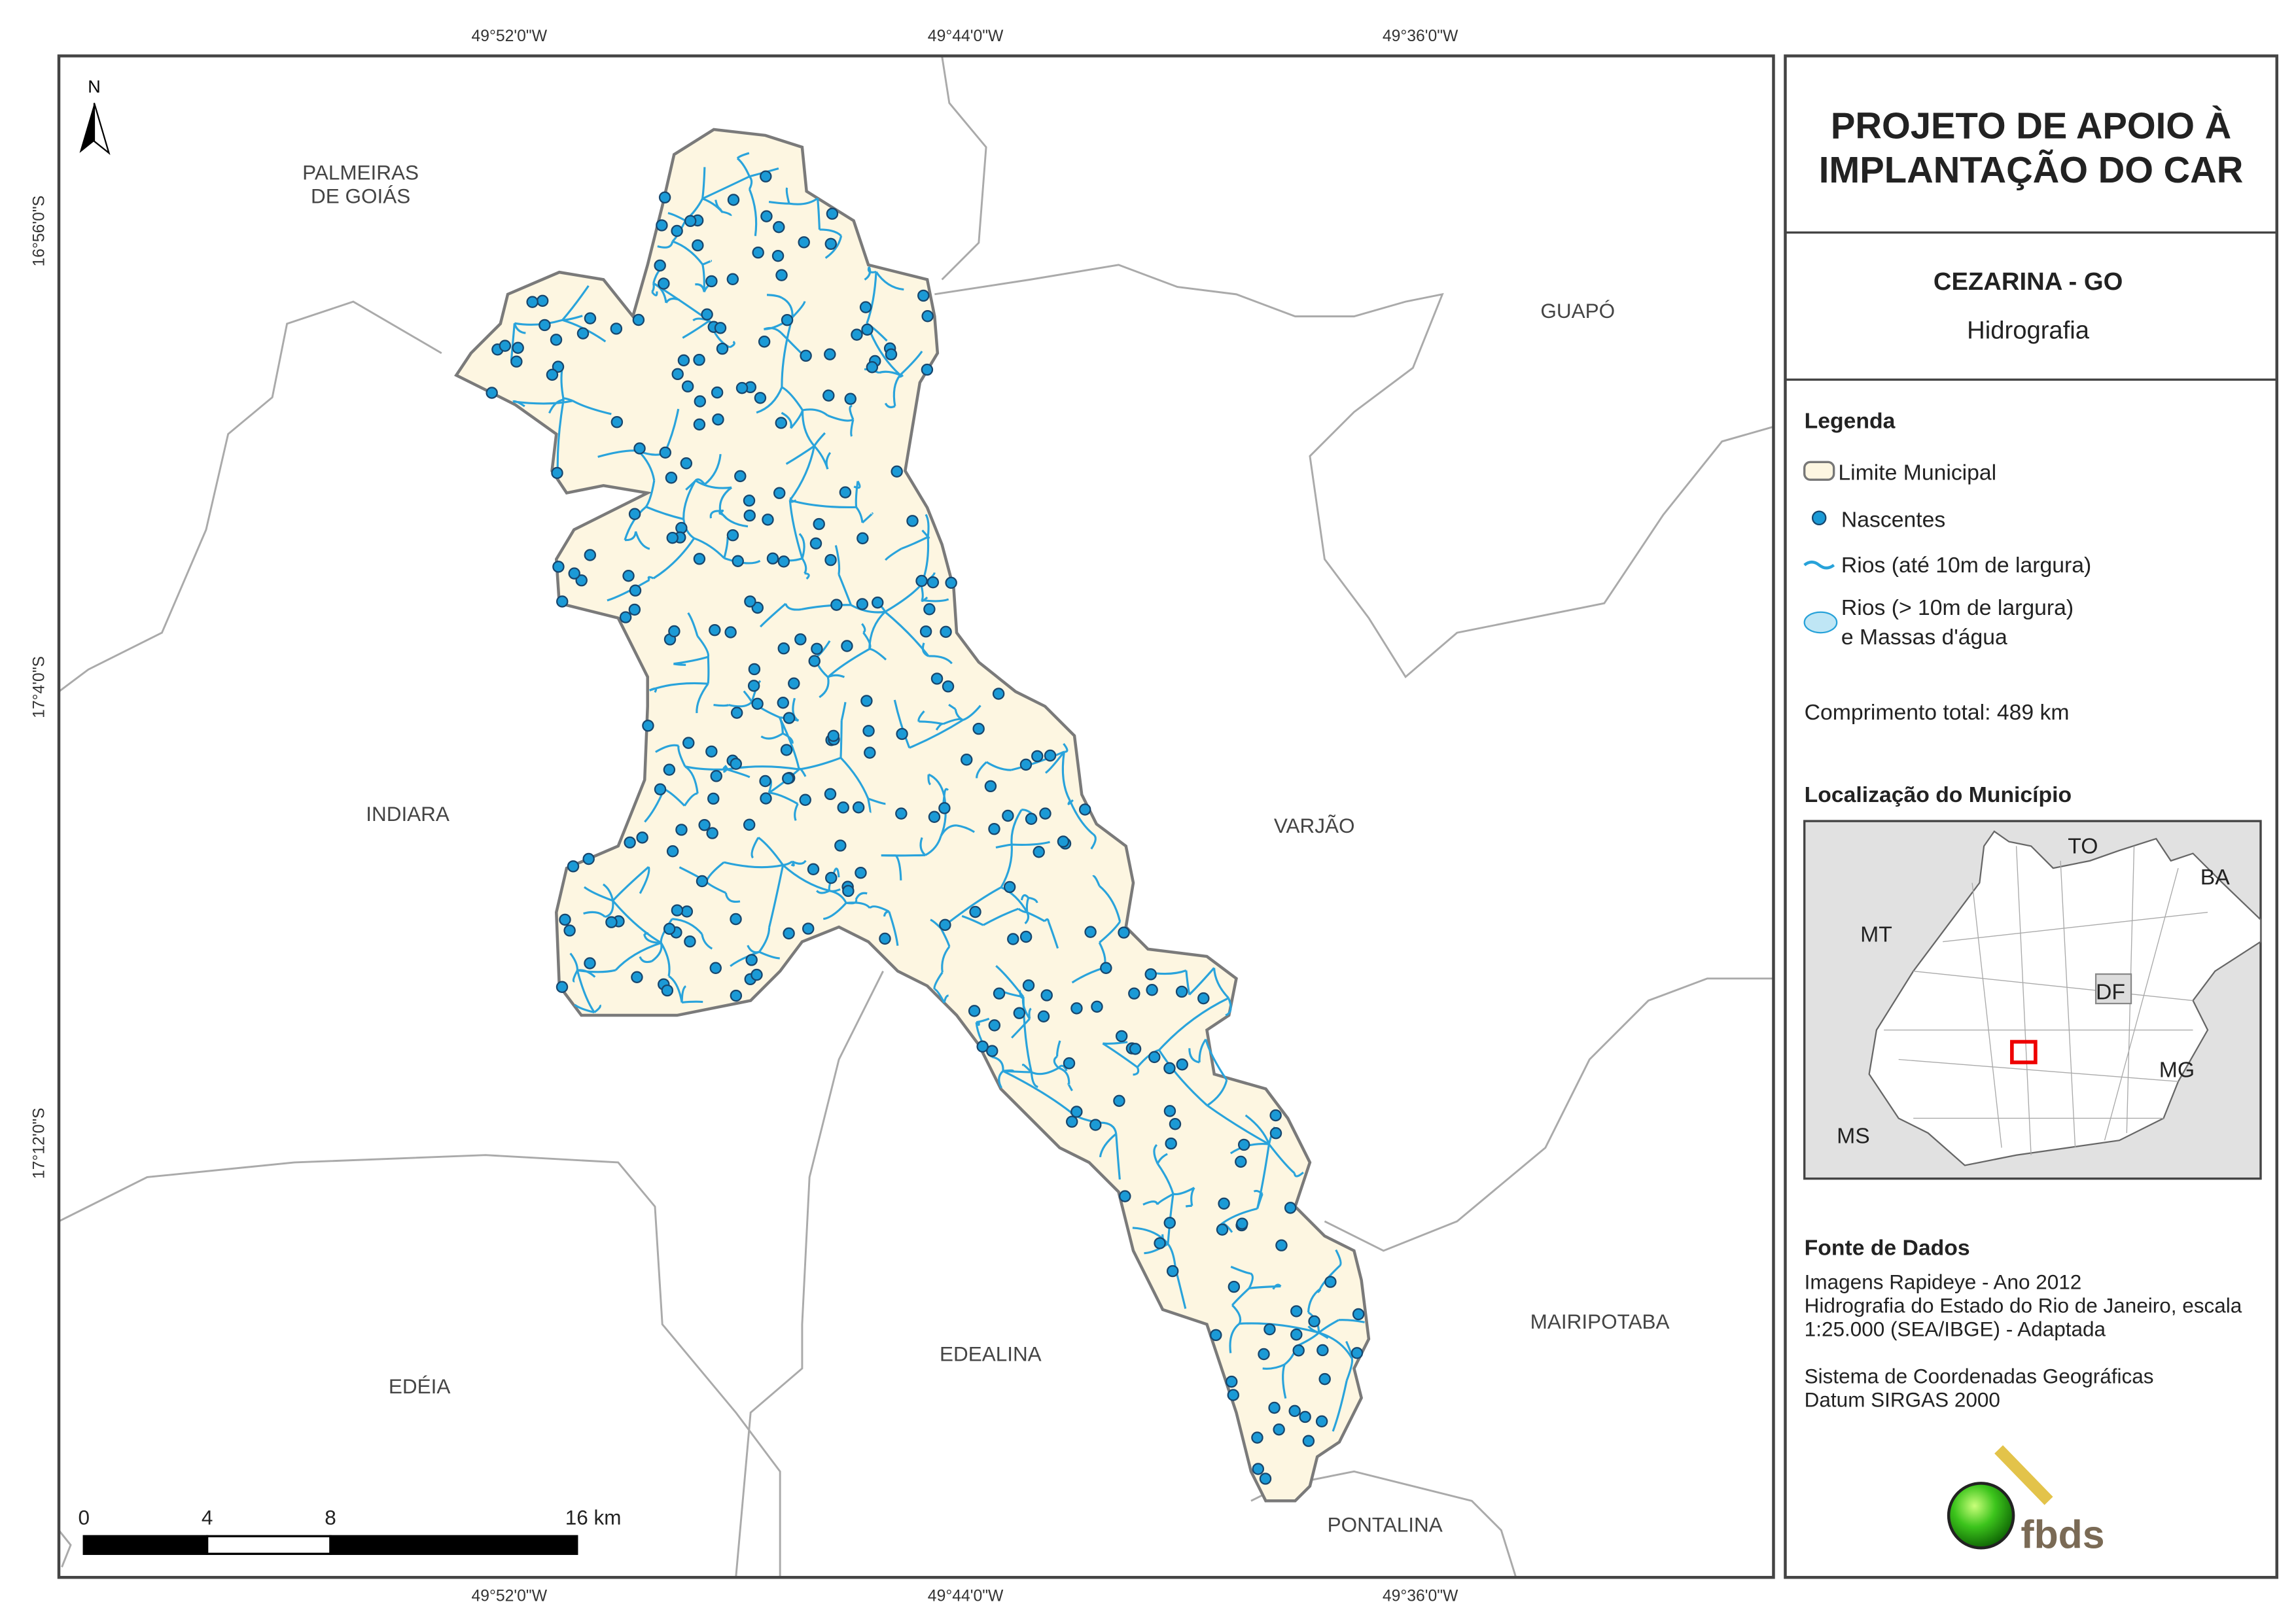  Describe the element at coordinates (2177, 1070) in the screenshot. I see `inset-label: MG` at that location.